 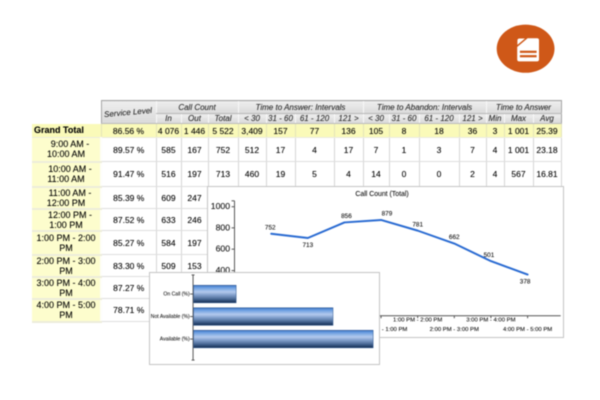 What do you see at coordinates (454, 237) in the screenshot?
I see `svg-text: 662` at bounding box center [454, 237].